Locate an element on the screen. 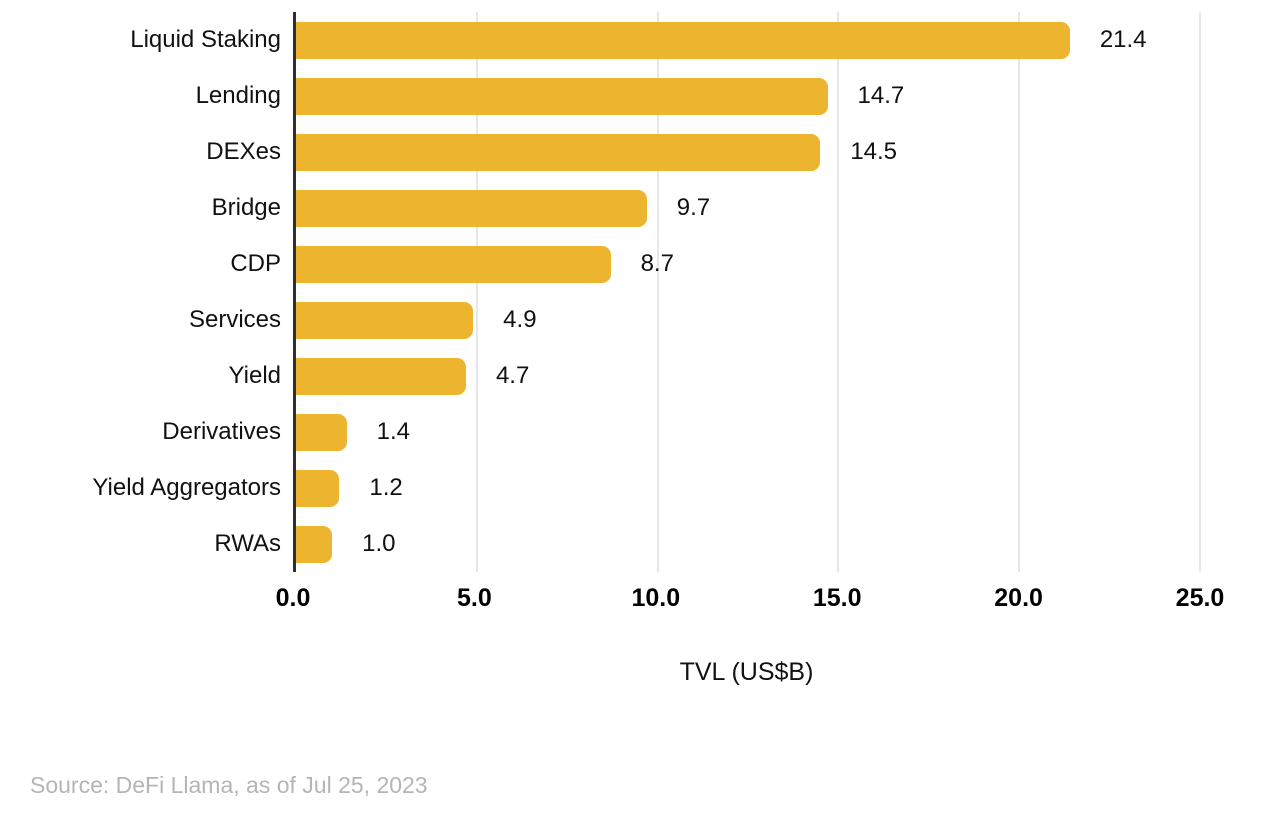 The height and width of the screenshot is (822, 1288). bar-row: 1.4 is located at coordinates (748, 432).